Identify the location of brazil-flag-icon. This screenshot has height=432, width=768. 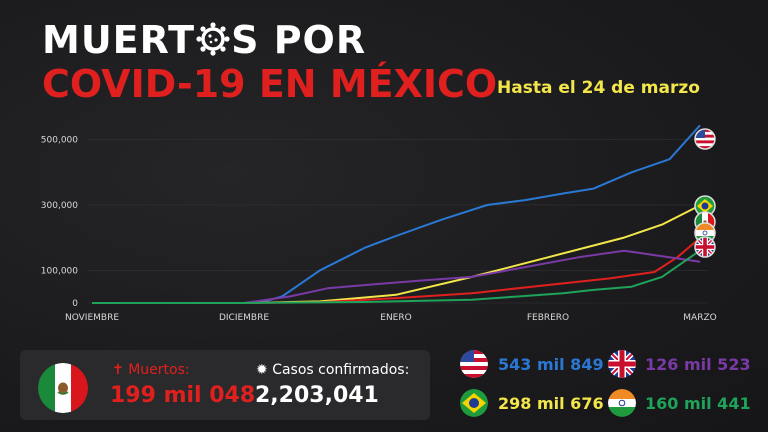
(474, 403).